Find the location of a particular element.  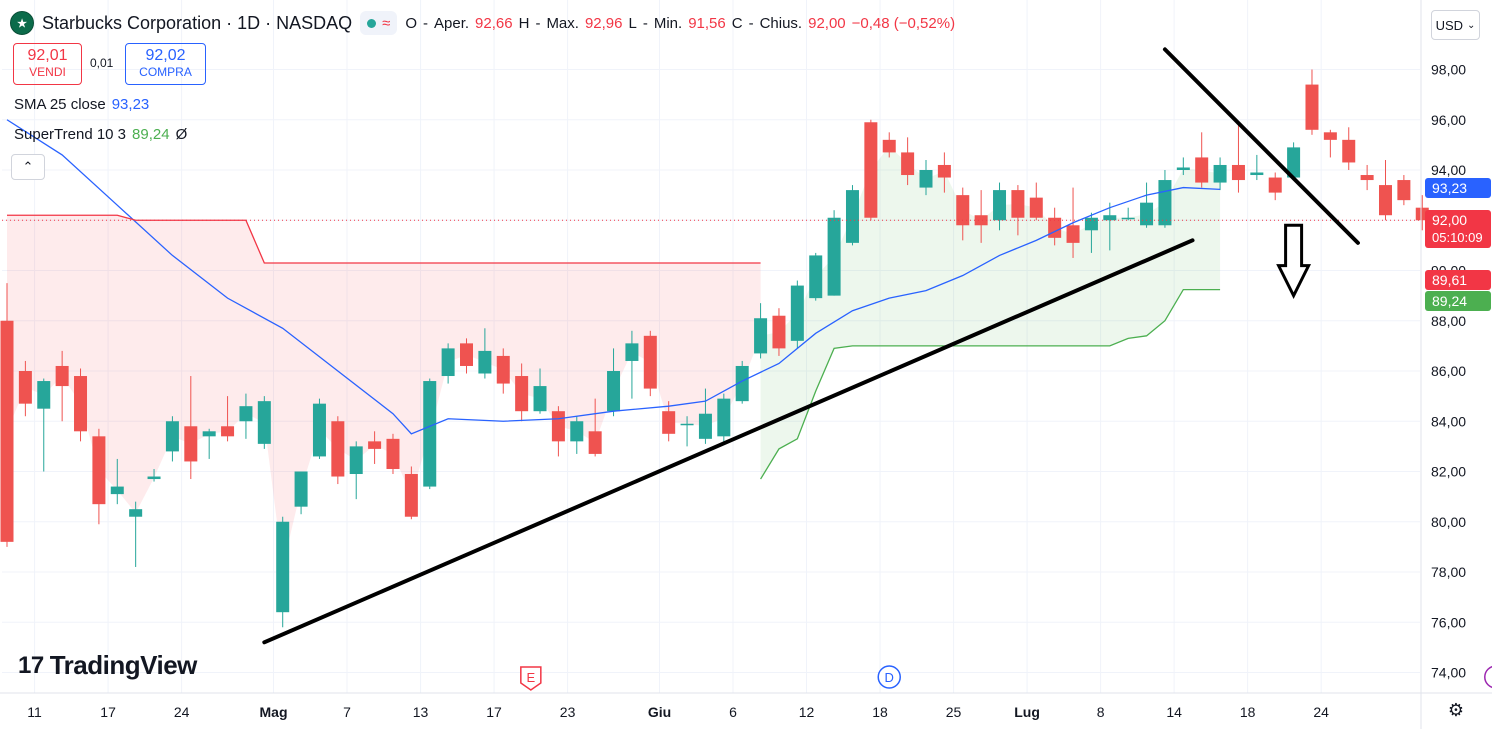

sell-price: 92,01 is located at coordinates (47, 55).